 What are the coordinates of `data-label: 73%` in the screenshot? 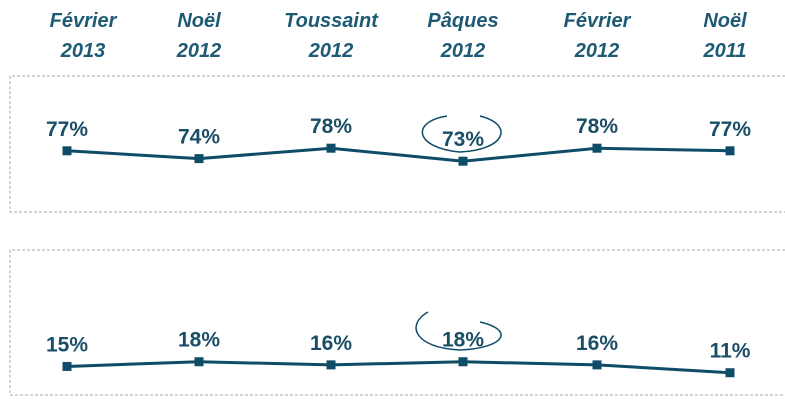 It's located at (463, 139).